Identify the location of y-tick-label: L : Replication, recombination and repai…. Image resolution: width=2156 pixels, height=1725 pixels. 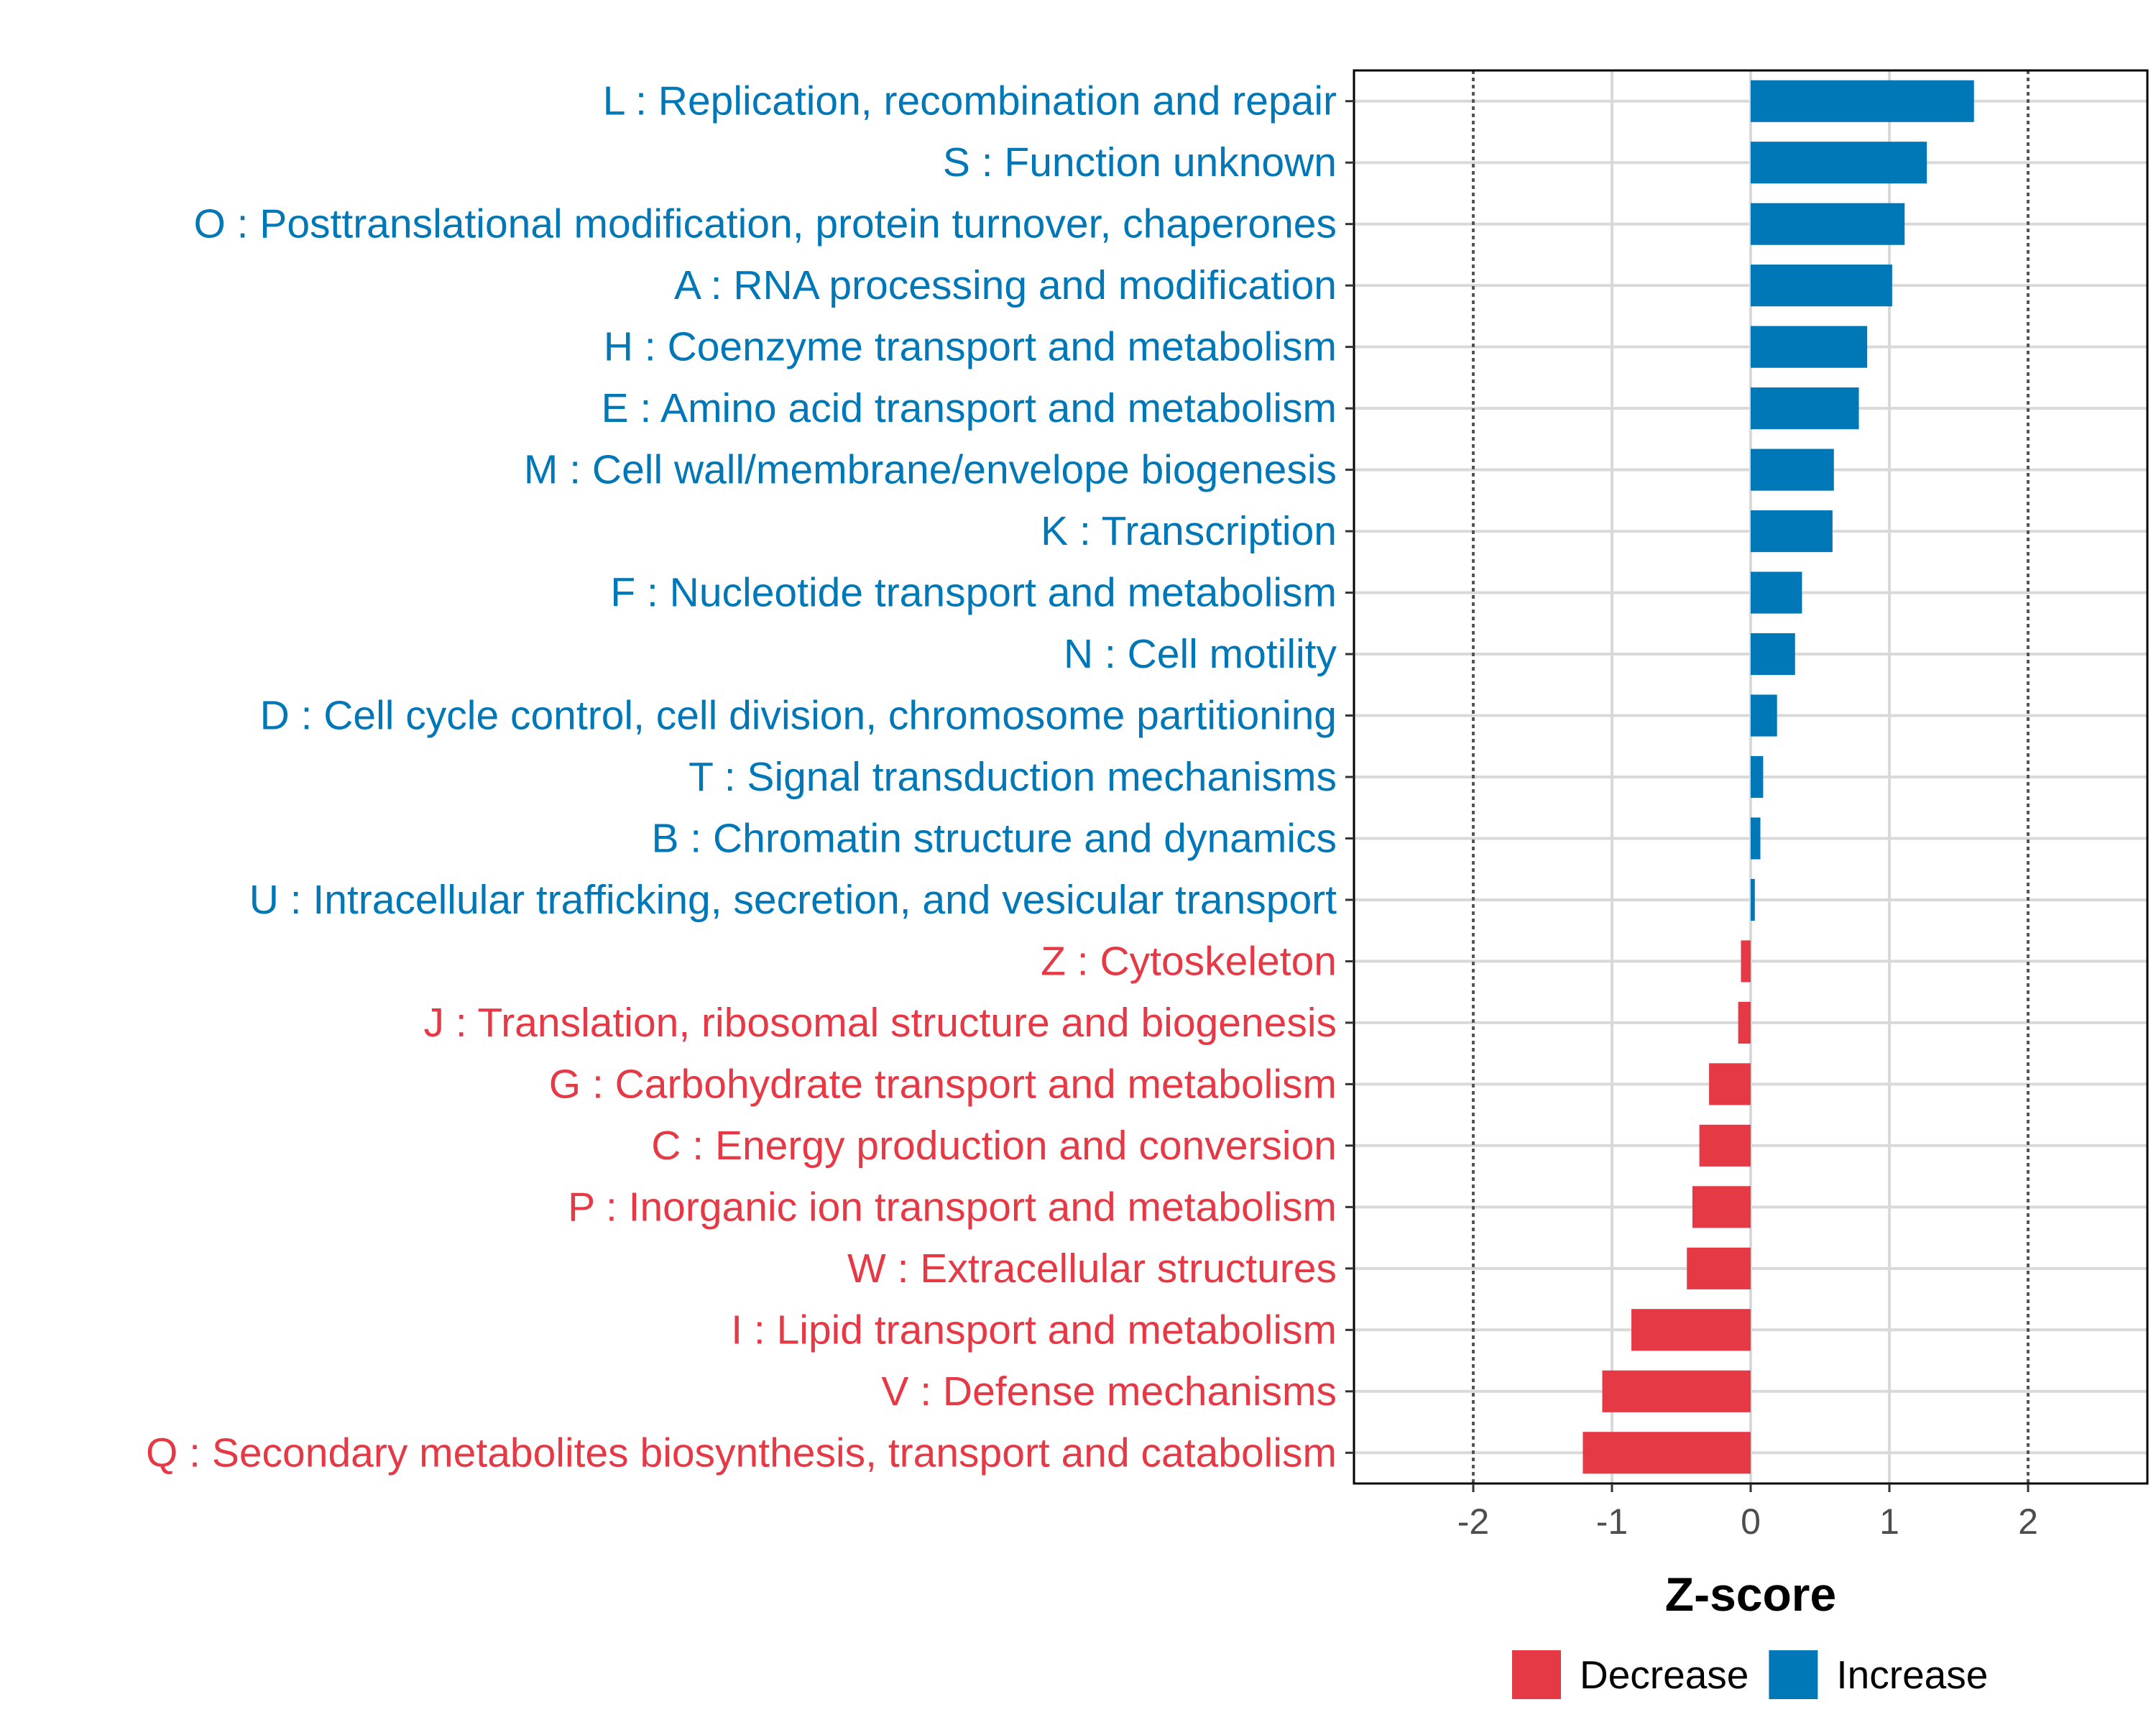
(970, 101).